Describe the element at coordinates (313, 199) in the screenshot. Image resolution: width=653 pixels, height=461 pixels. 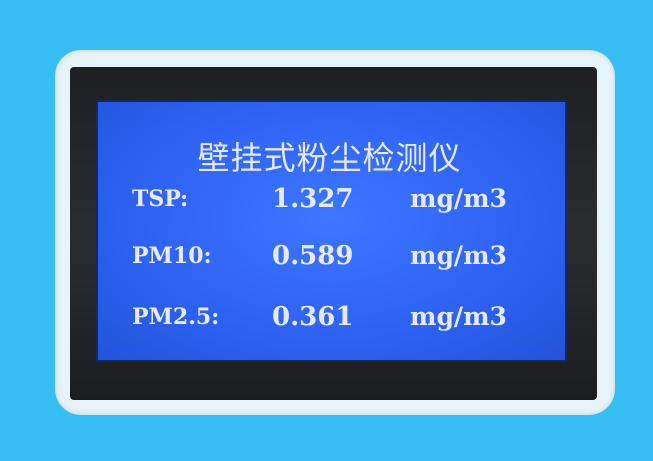
I see `tsp-value: 1.327` at that location.